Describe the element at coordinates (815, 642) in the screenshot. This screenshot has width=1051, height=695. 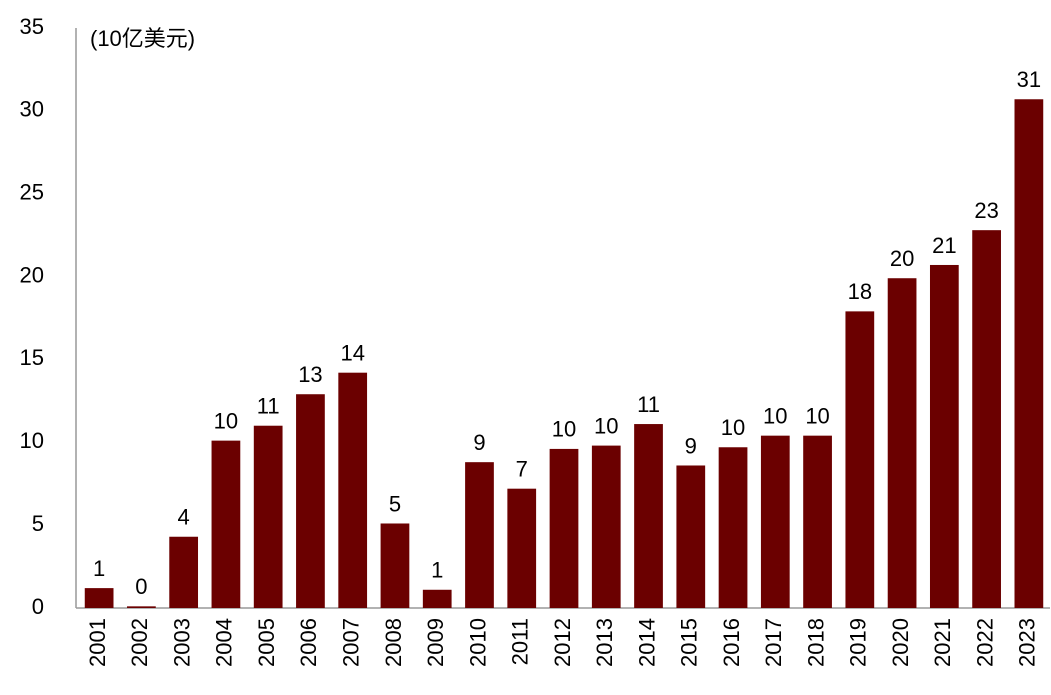
I see `x-tick-label: 2018` at that location.